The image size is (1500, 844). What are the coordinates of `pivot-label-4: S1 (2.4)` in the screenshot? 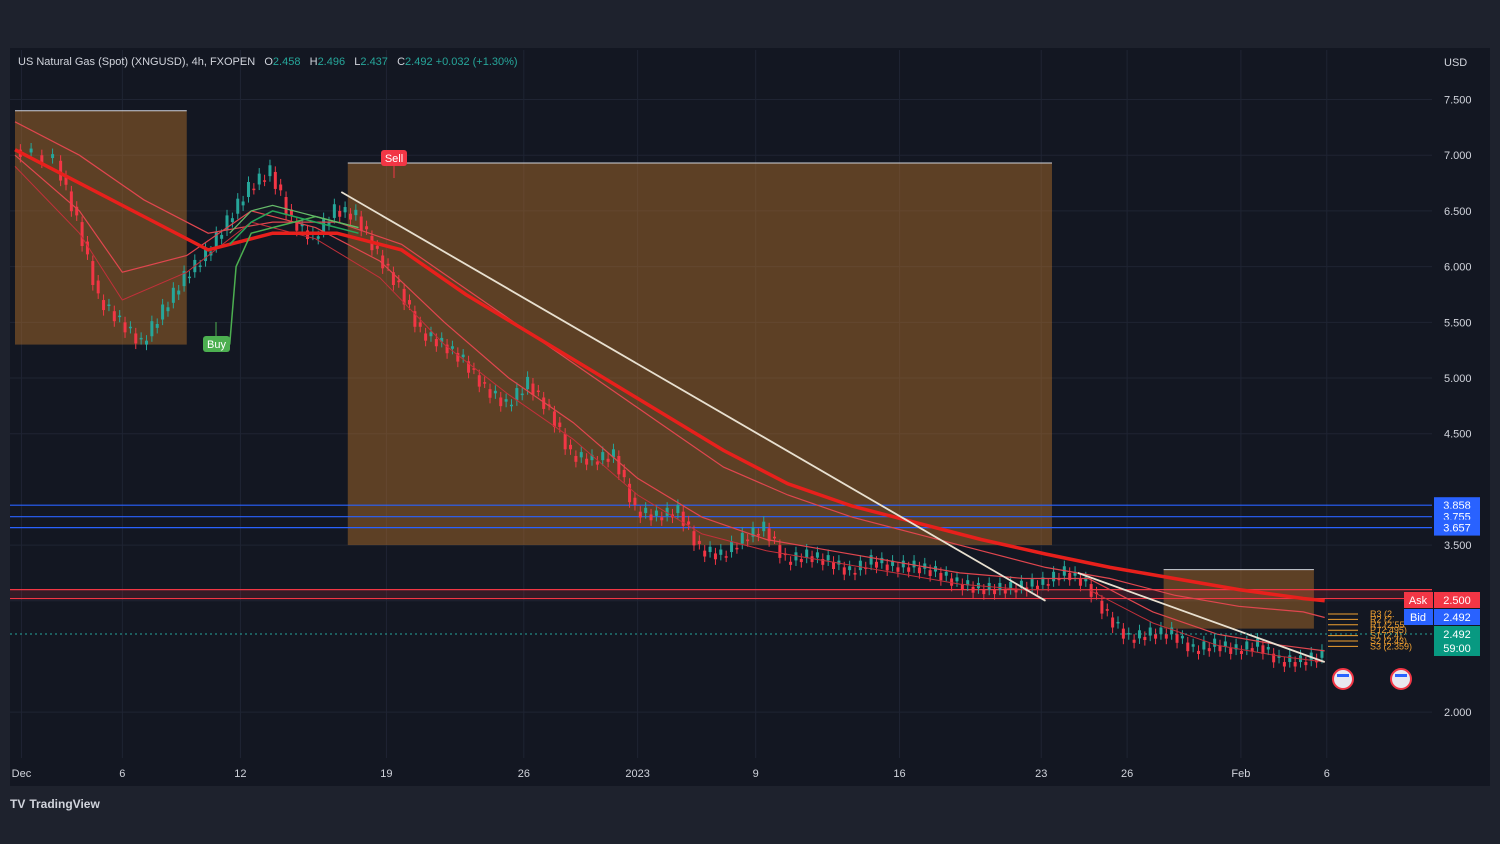 It's located at (1386, 636).